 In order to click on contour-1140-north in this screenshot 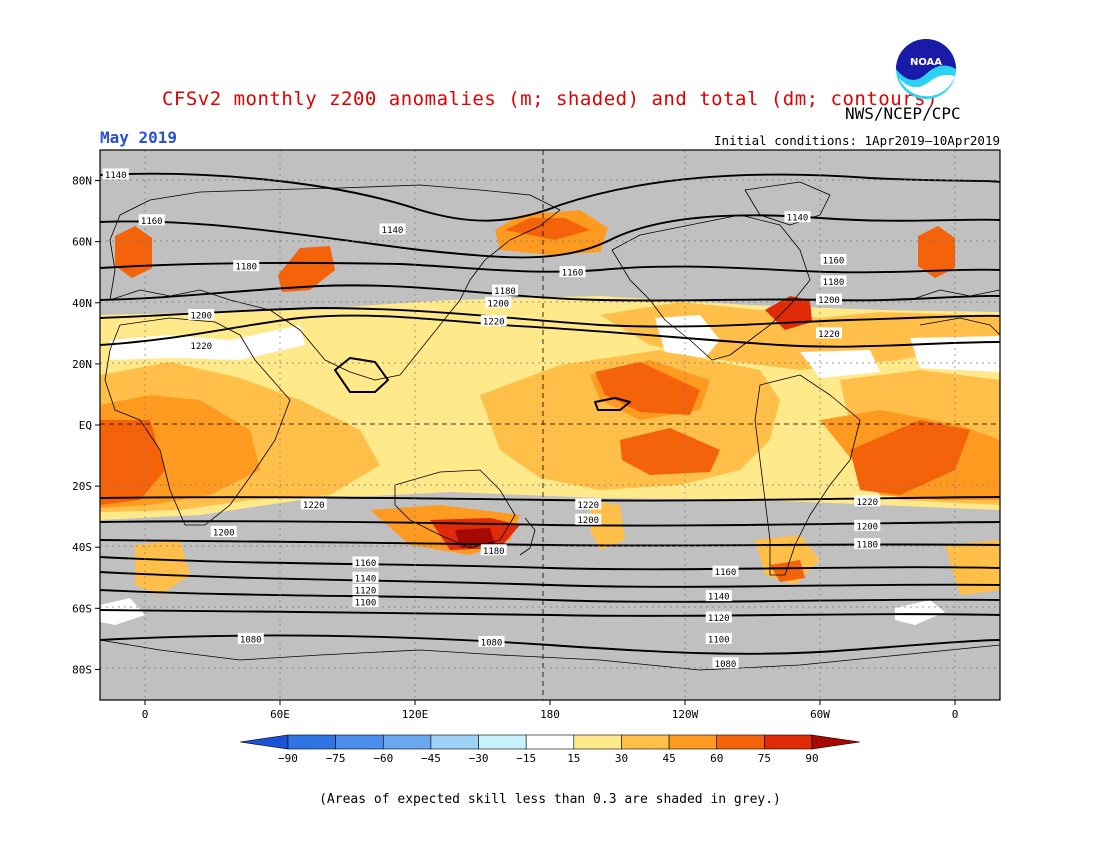, I will do `click(550, 197)`.